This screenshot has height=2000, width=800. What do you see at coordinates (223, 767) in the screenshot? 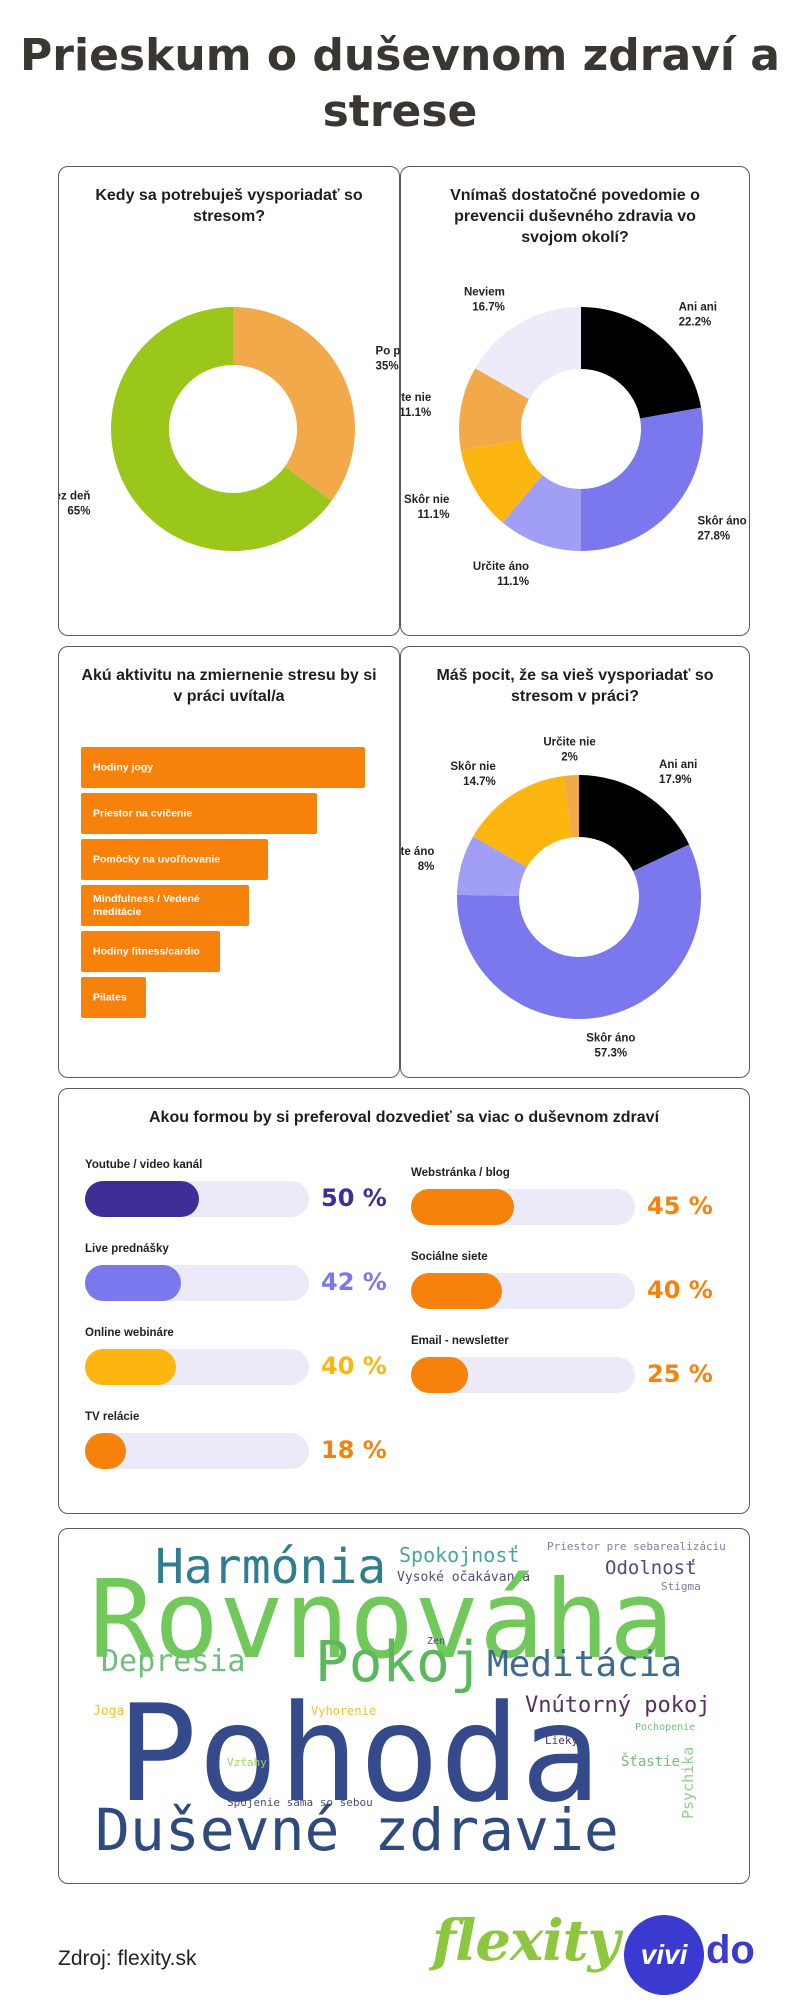
I see `bar-hodiny-jogy: Hodiny jogy` at bounding box center [223, 767].